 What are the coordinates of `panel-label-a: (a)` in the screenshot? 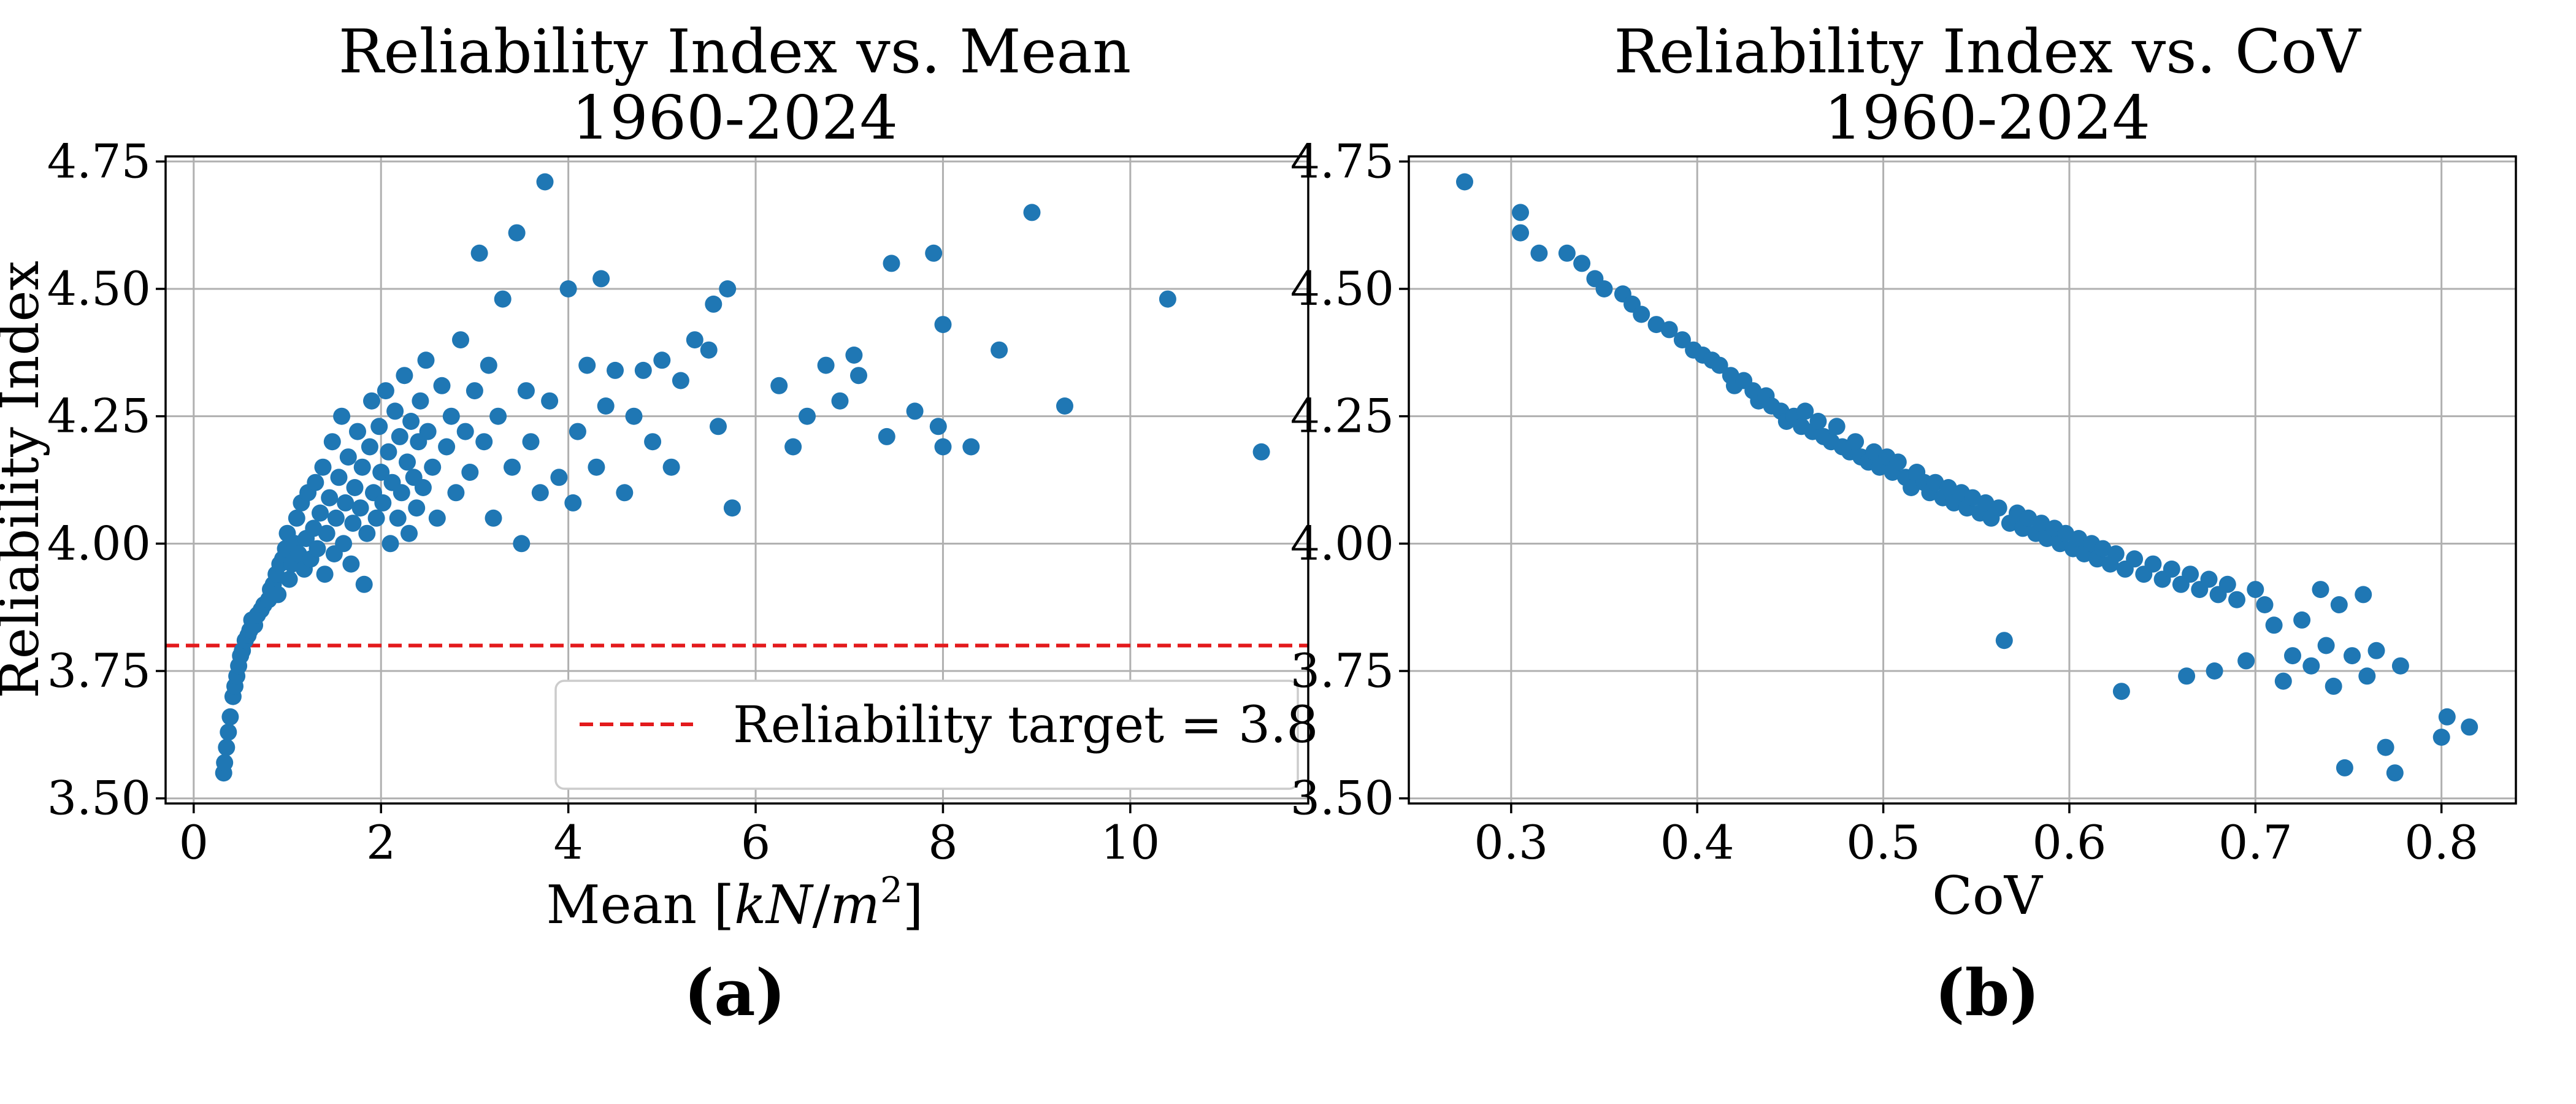 It's located at (735, 992).